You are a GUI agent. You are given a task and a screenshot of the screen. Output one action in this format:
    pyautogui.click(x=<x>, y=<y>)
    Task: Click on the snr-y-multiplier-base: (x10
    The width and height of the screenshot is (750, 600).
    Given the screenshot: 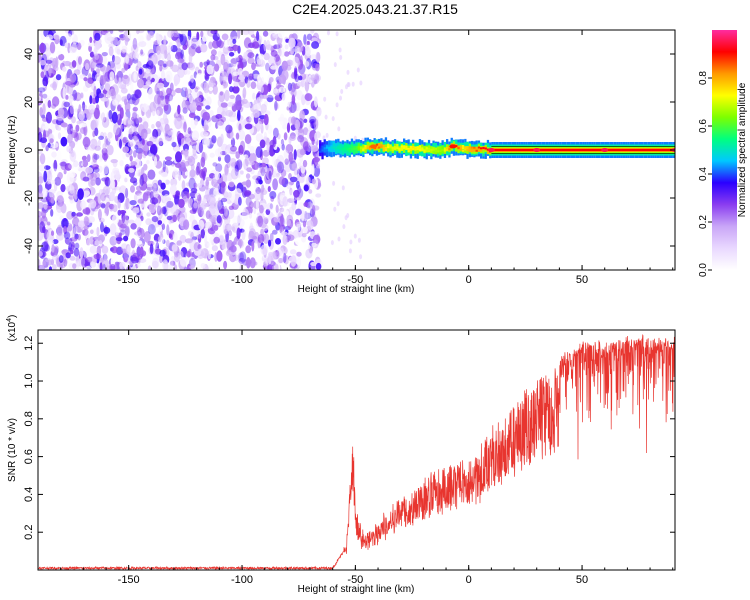 What is the action you would take?
    pyautogui.click(x=12, y=331)
    